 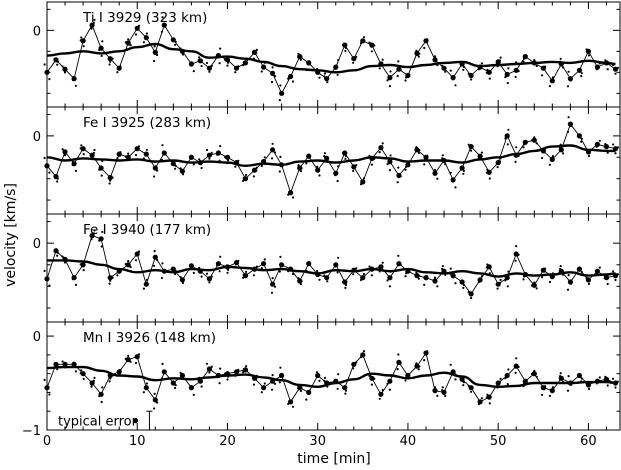 I want to click on smoothed-line, so click(x=331, y=156).